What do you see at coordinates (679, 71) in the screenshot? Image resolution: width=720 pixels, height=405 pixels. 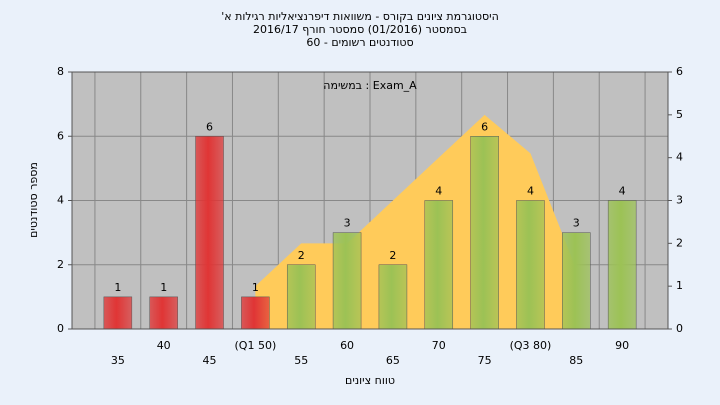 I see `y2-tick-label: 6` at bounding box center [679, 71].